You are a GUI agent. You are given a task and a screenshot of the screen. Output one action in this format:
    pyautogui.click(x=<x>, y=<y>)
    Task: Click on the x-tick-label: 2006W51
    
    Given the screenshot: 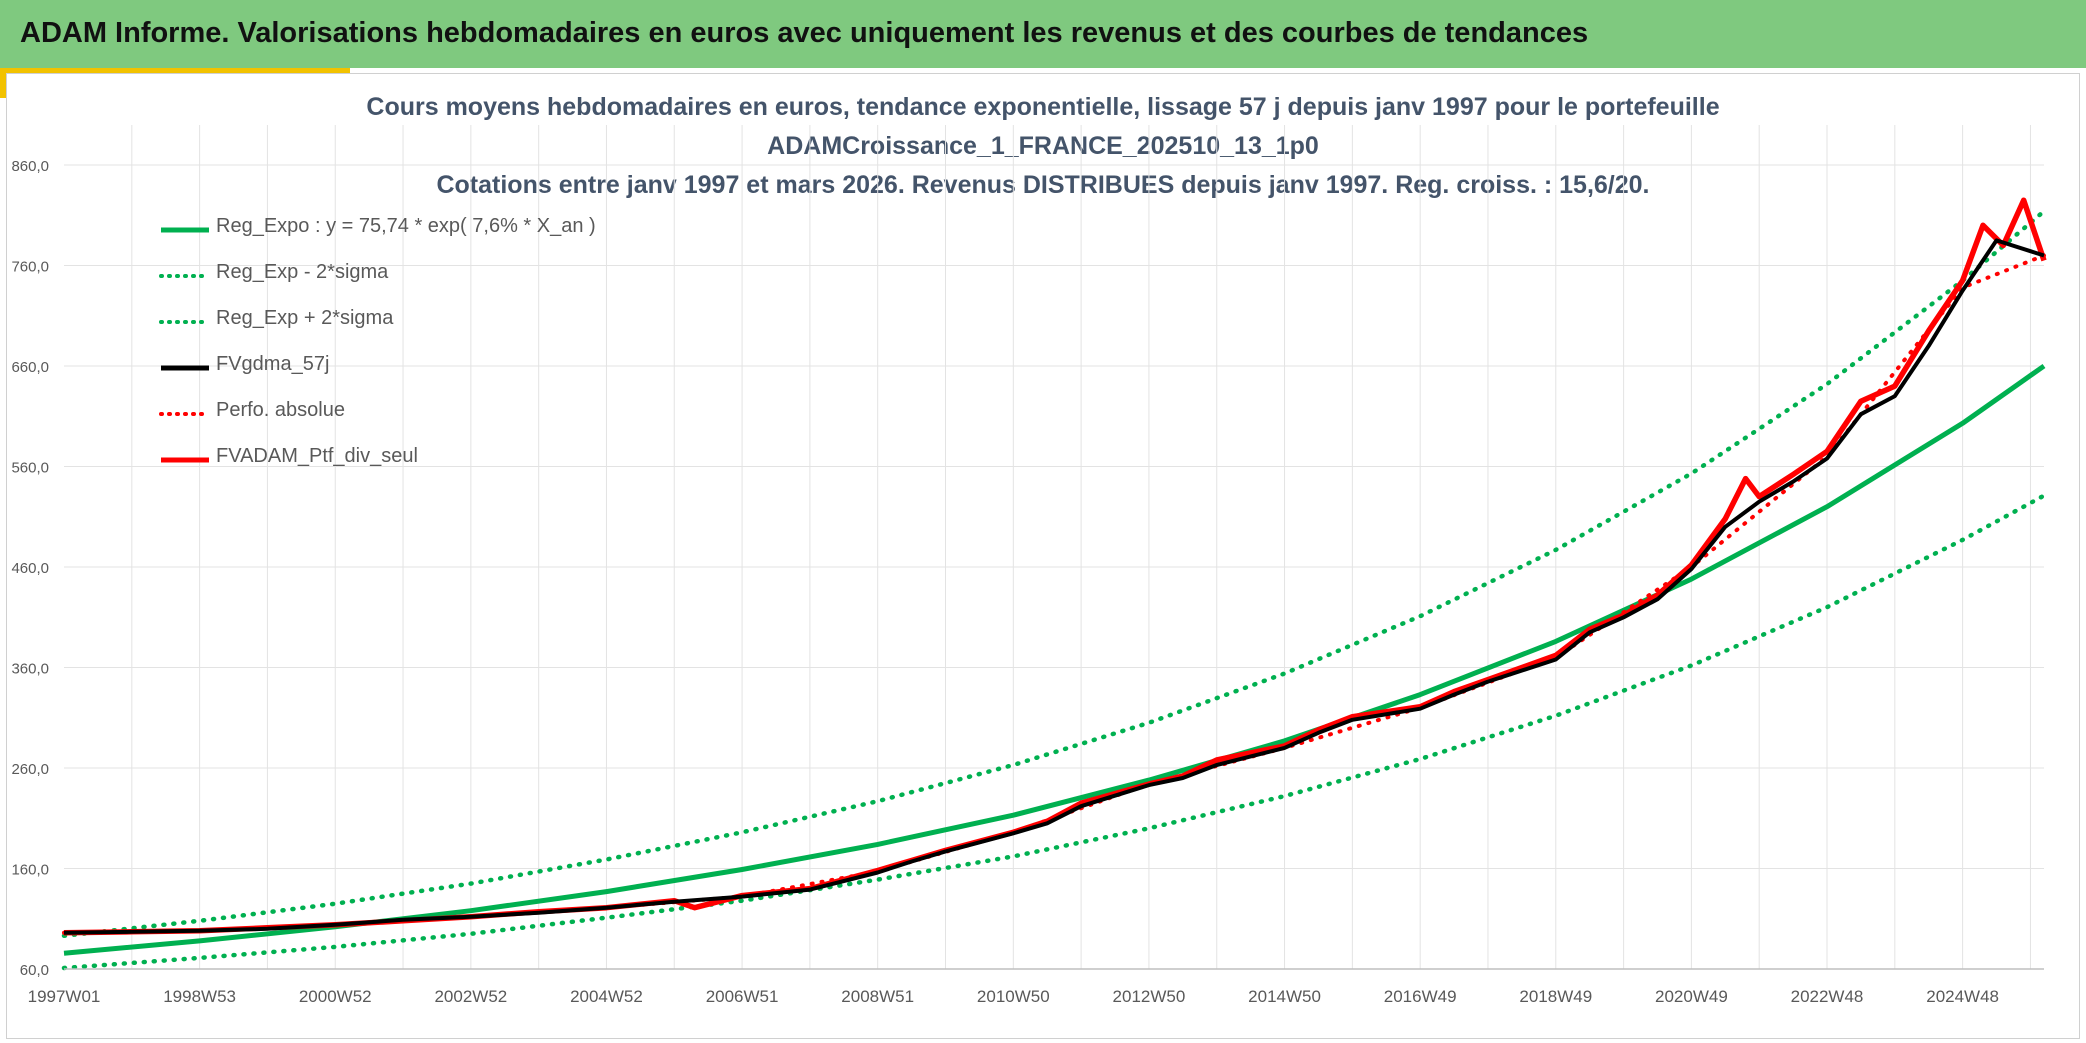 What is the action you would take?
    pyautogui.click(x=742, y=996)
    